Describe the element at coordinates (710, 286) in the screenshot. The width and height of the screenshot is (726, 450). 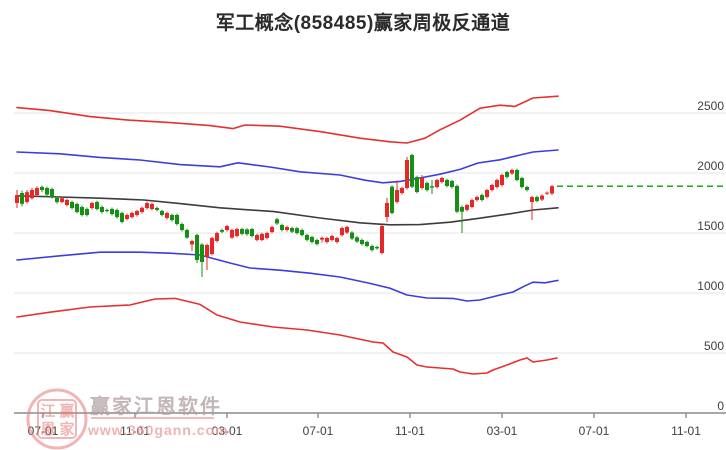
I see `y-axis-label: 1000` at that location.